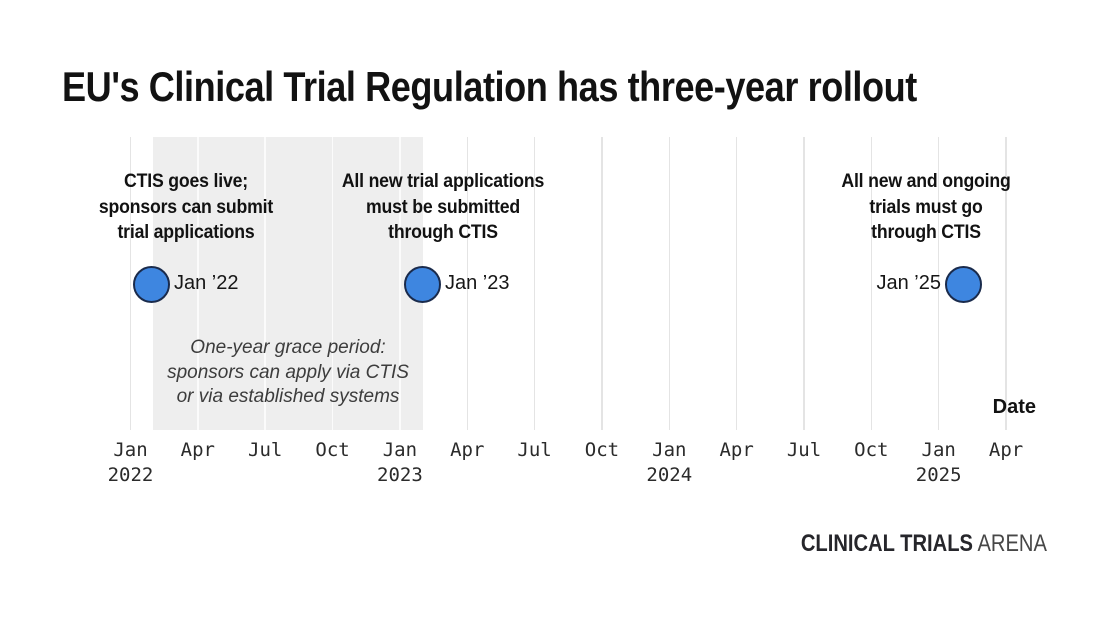  I want to click on event-2-date-label: Jan ’23, so click(477, 283).